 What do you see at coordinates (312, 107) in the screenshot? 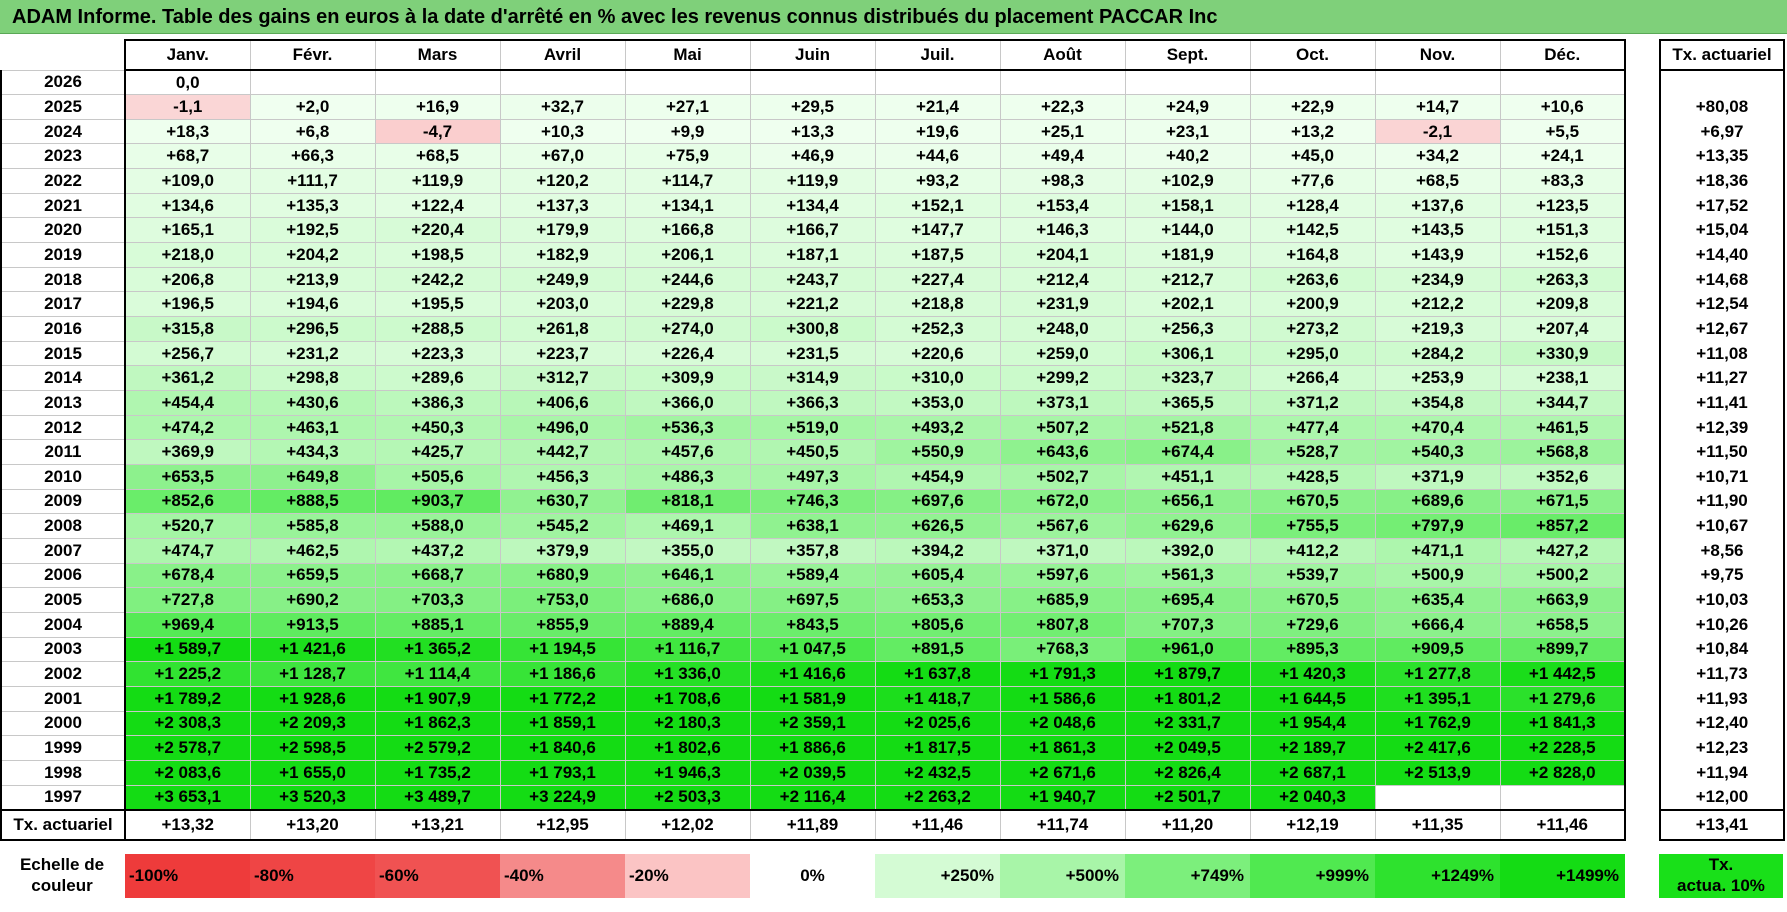
I see `gain-cell: +2,0` at bounding box center [312, 107].